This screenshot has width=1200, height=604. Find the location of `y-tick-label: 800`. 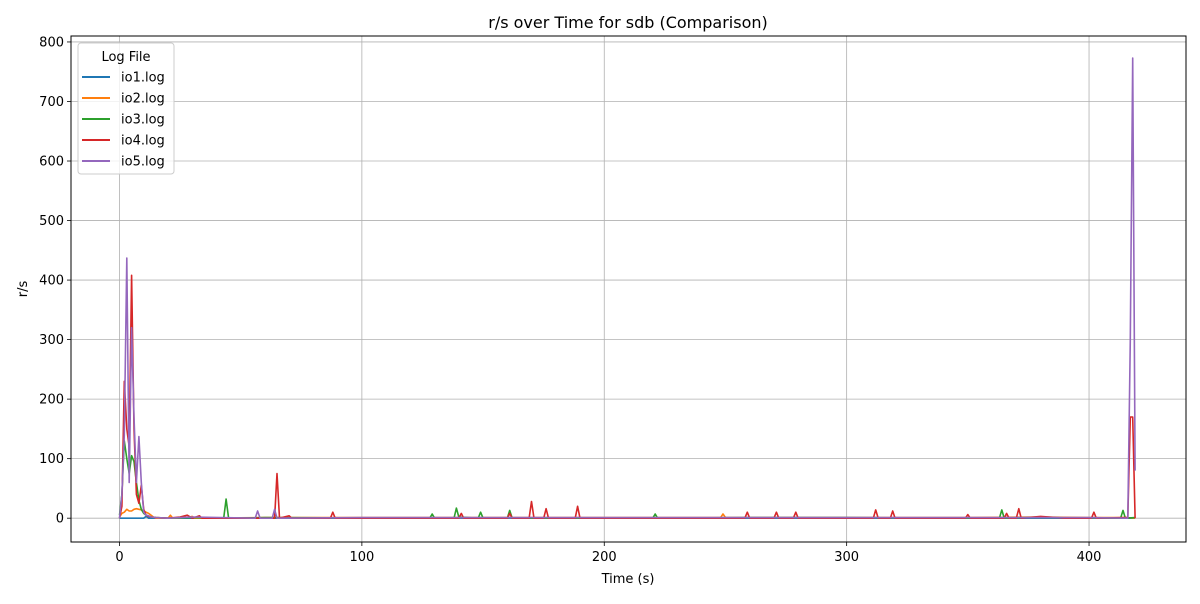

y-tick-label: 800 is located at coordinates (51, 42).